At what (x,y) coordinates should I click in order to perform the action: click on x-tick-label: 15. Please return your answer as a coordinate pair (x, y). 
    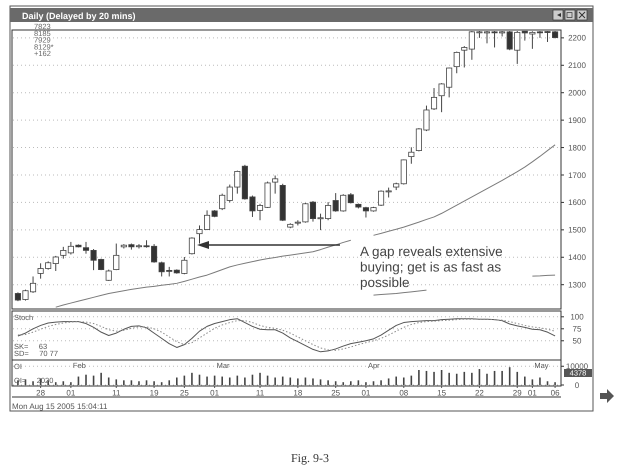
    Looking at the image, I should click on (442, 393).